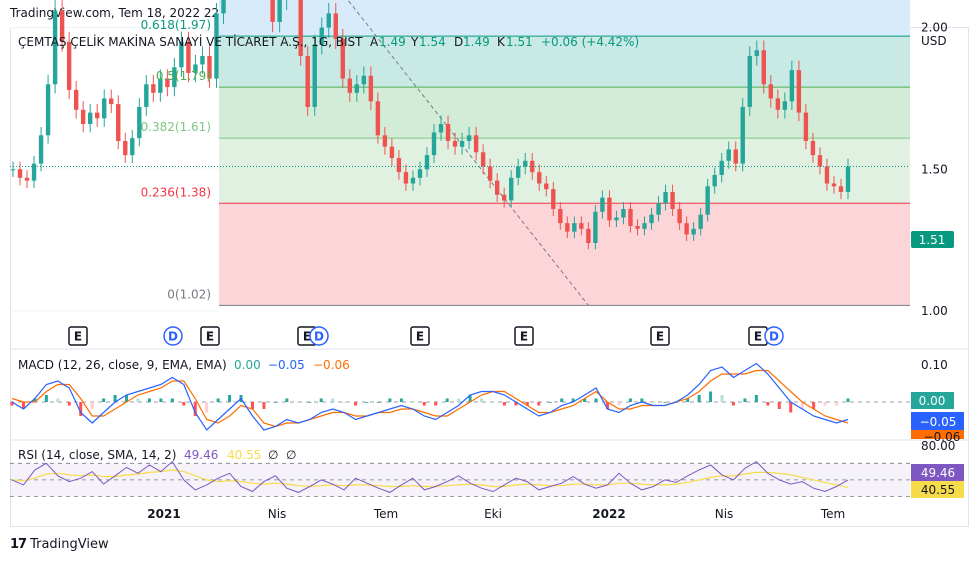 The height and width of the screenshot is (563, 979). I want to click on footer-brand: 𝟭𝟳 TradingView, so click(59, 544).